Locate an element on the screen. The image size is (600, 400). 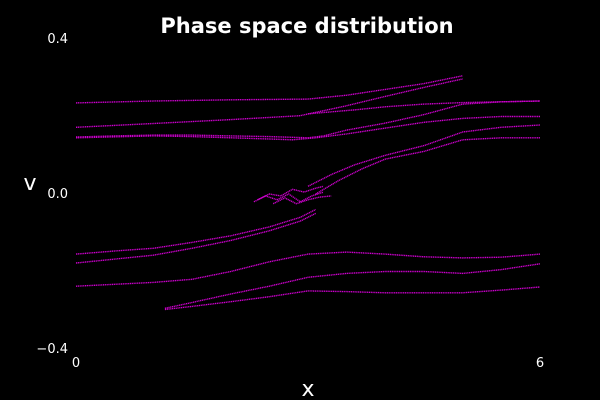
x-tick-label-2: 6 is located at coordinates (540, 363).